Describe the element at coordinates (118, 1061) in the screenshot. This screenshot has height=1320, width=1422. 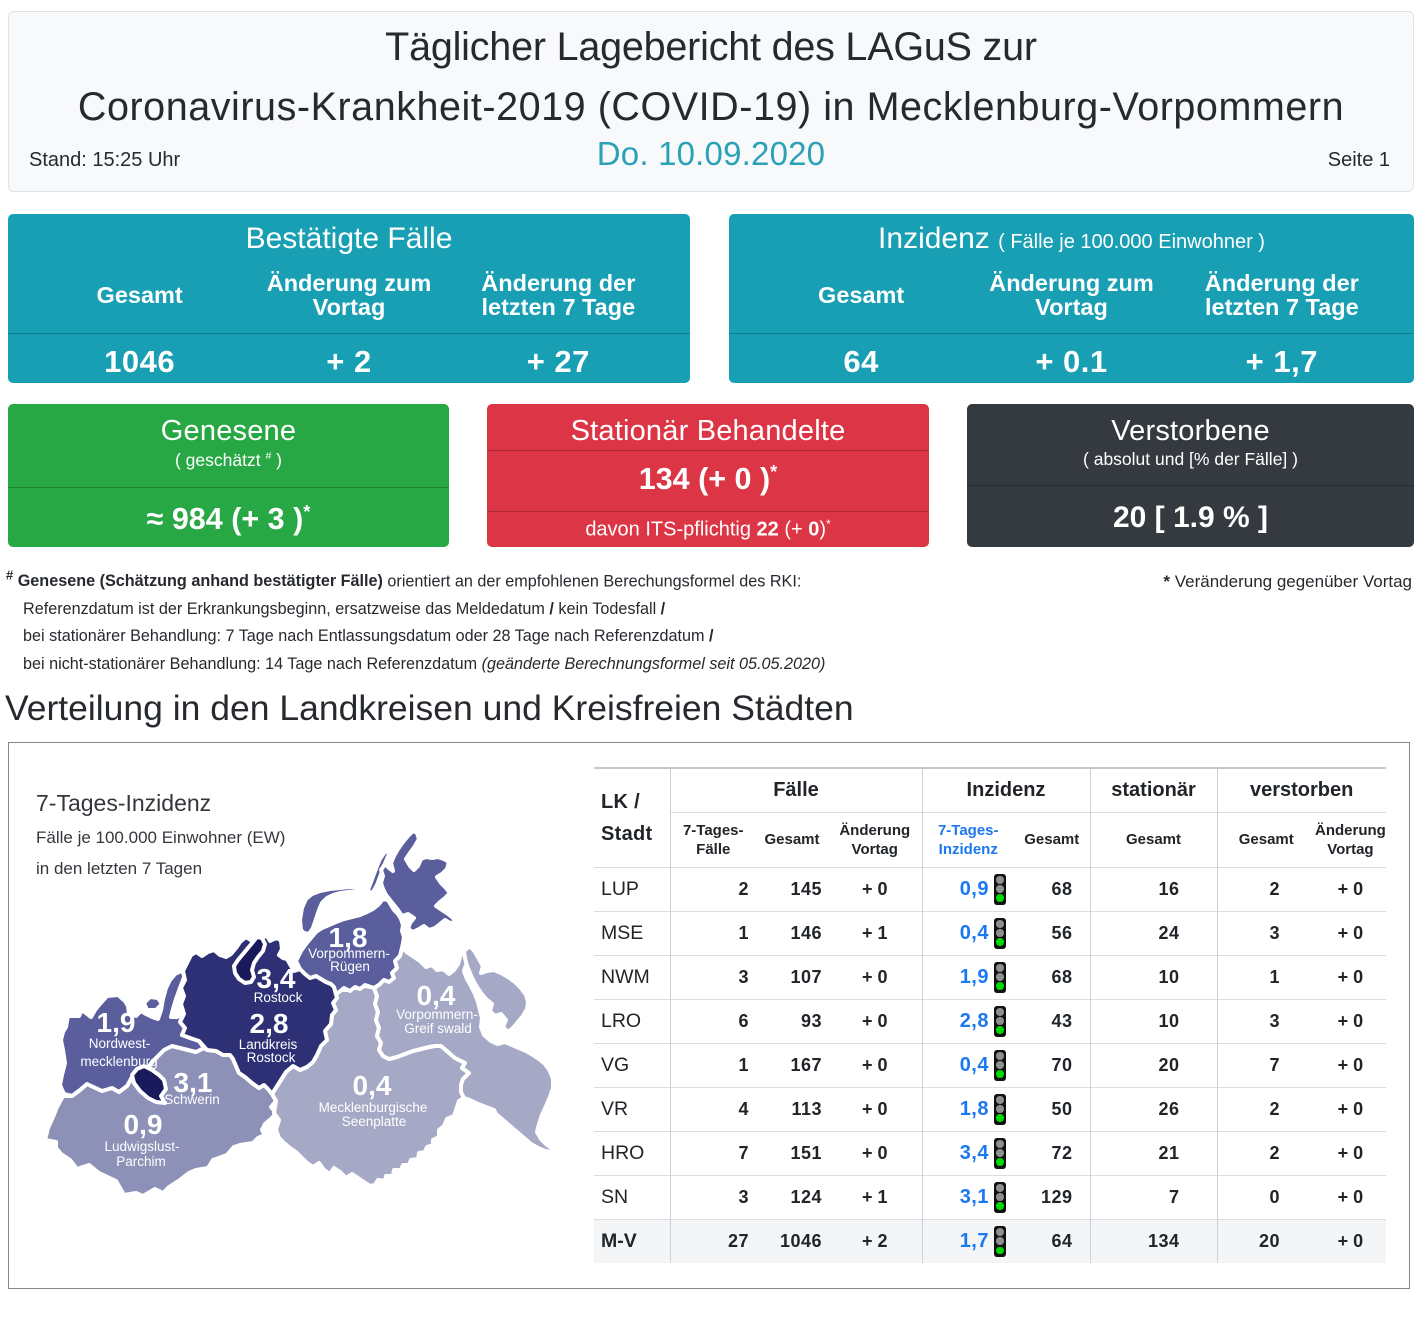
I see `svg-text: mecklenburg` at that location.